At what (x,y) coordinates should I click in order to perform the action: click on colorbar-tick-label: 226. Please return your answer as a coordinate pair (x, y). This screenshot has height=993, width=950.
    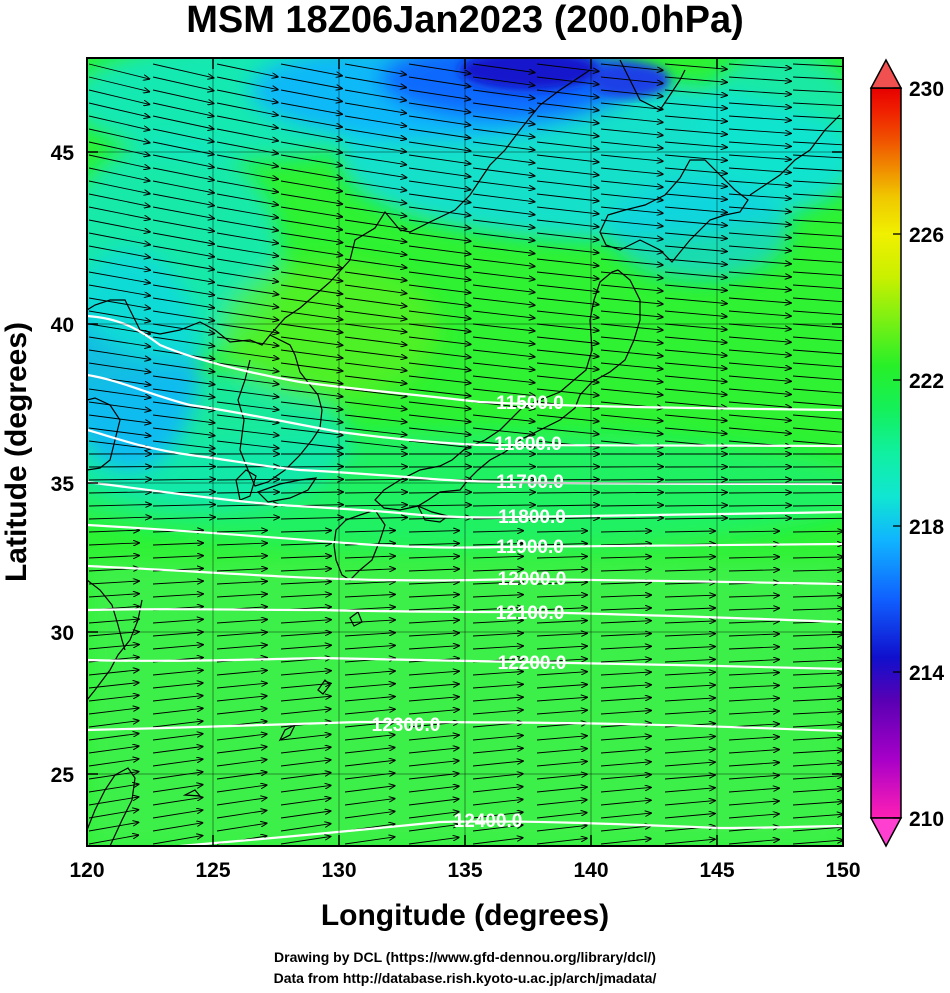
    Looking at the image, I should click on (926, 235).